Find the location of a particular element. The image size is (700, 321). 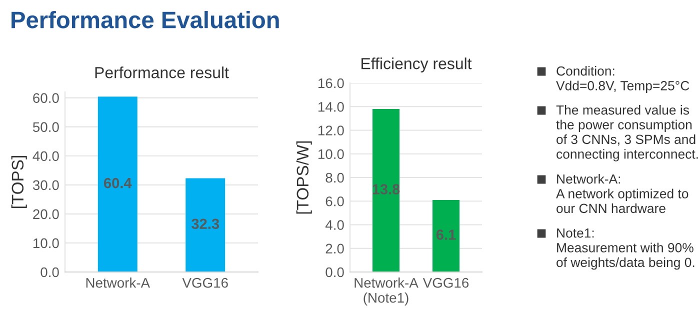

data-label: 60.4 is located at coordinates (118, 183).